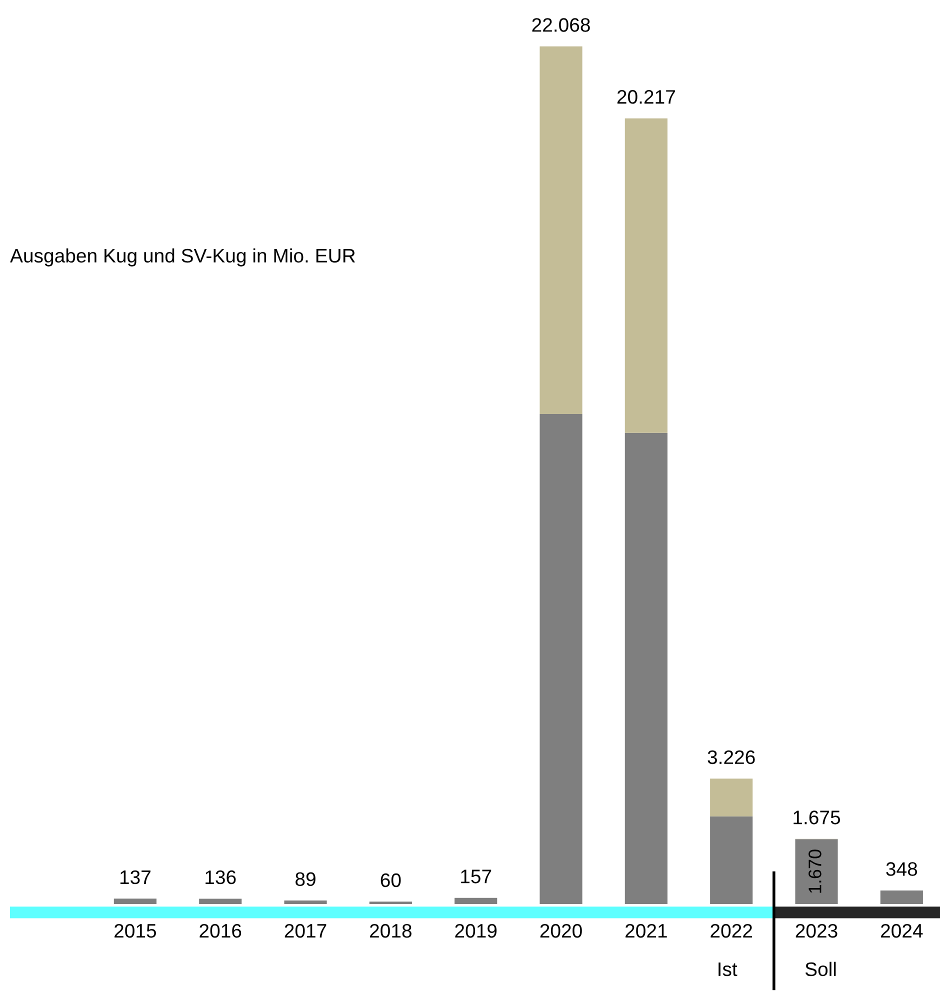 Image resolution: width=940 pixels, height=991 pixels. Describe the element at coordinates (476, 931) in the screenshot. I see `x-tick-label: 2019` at that location.